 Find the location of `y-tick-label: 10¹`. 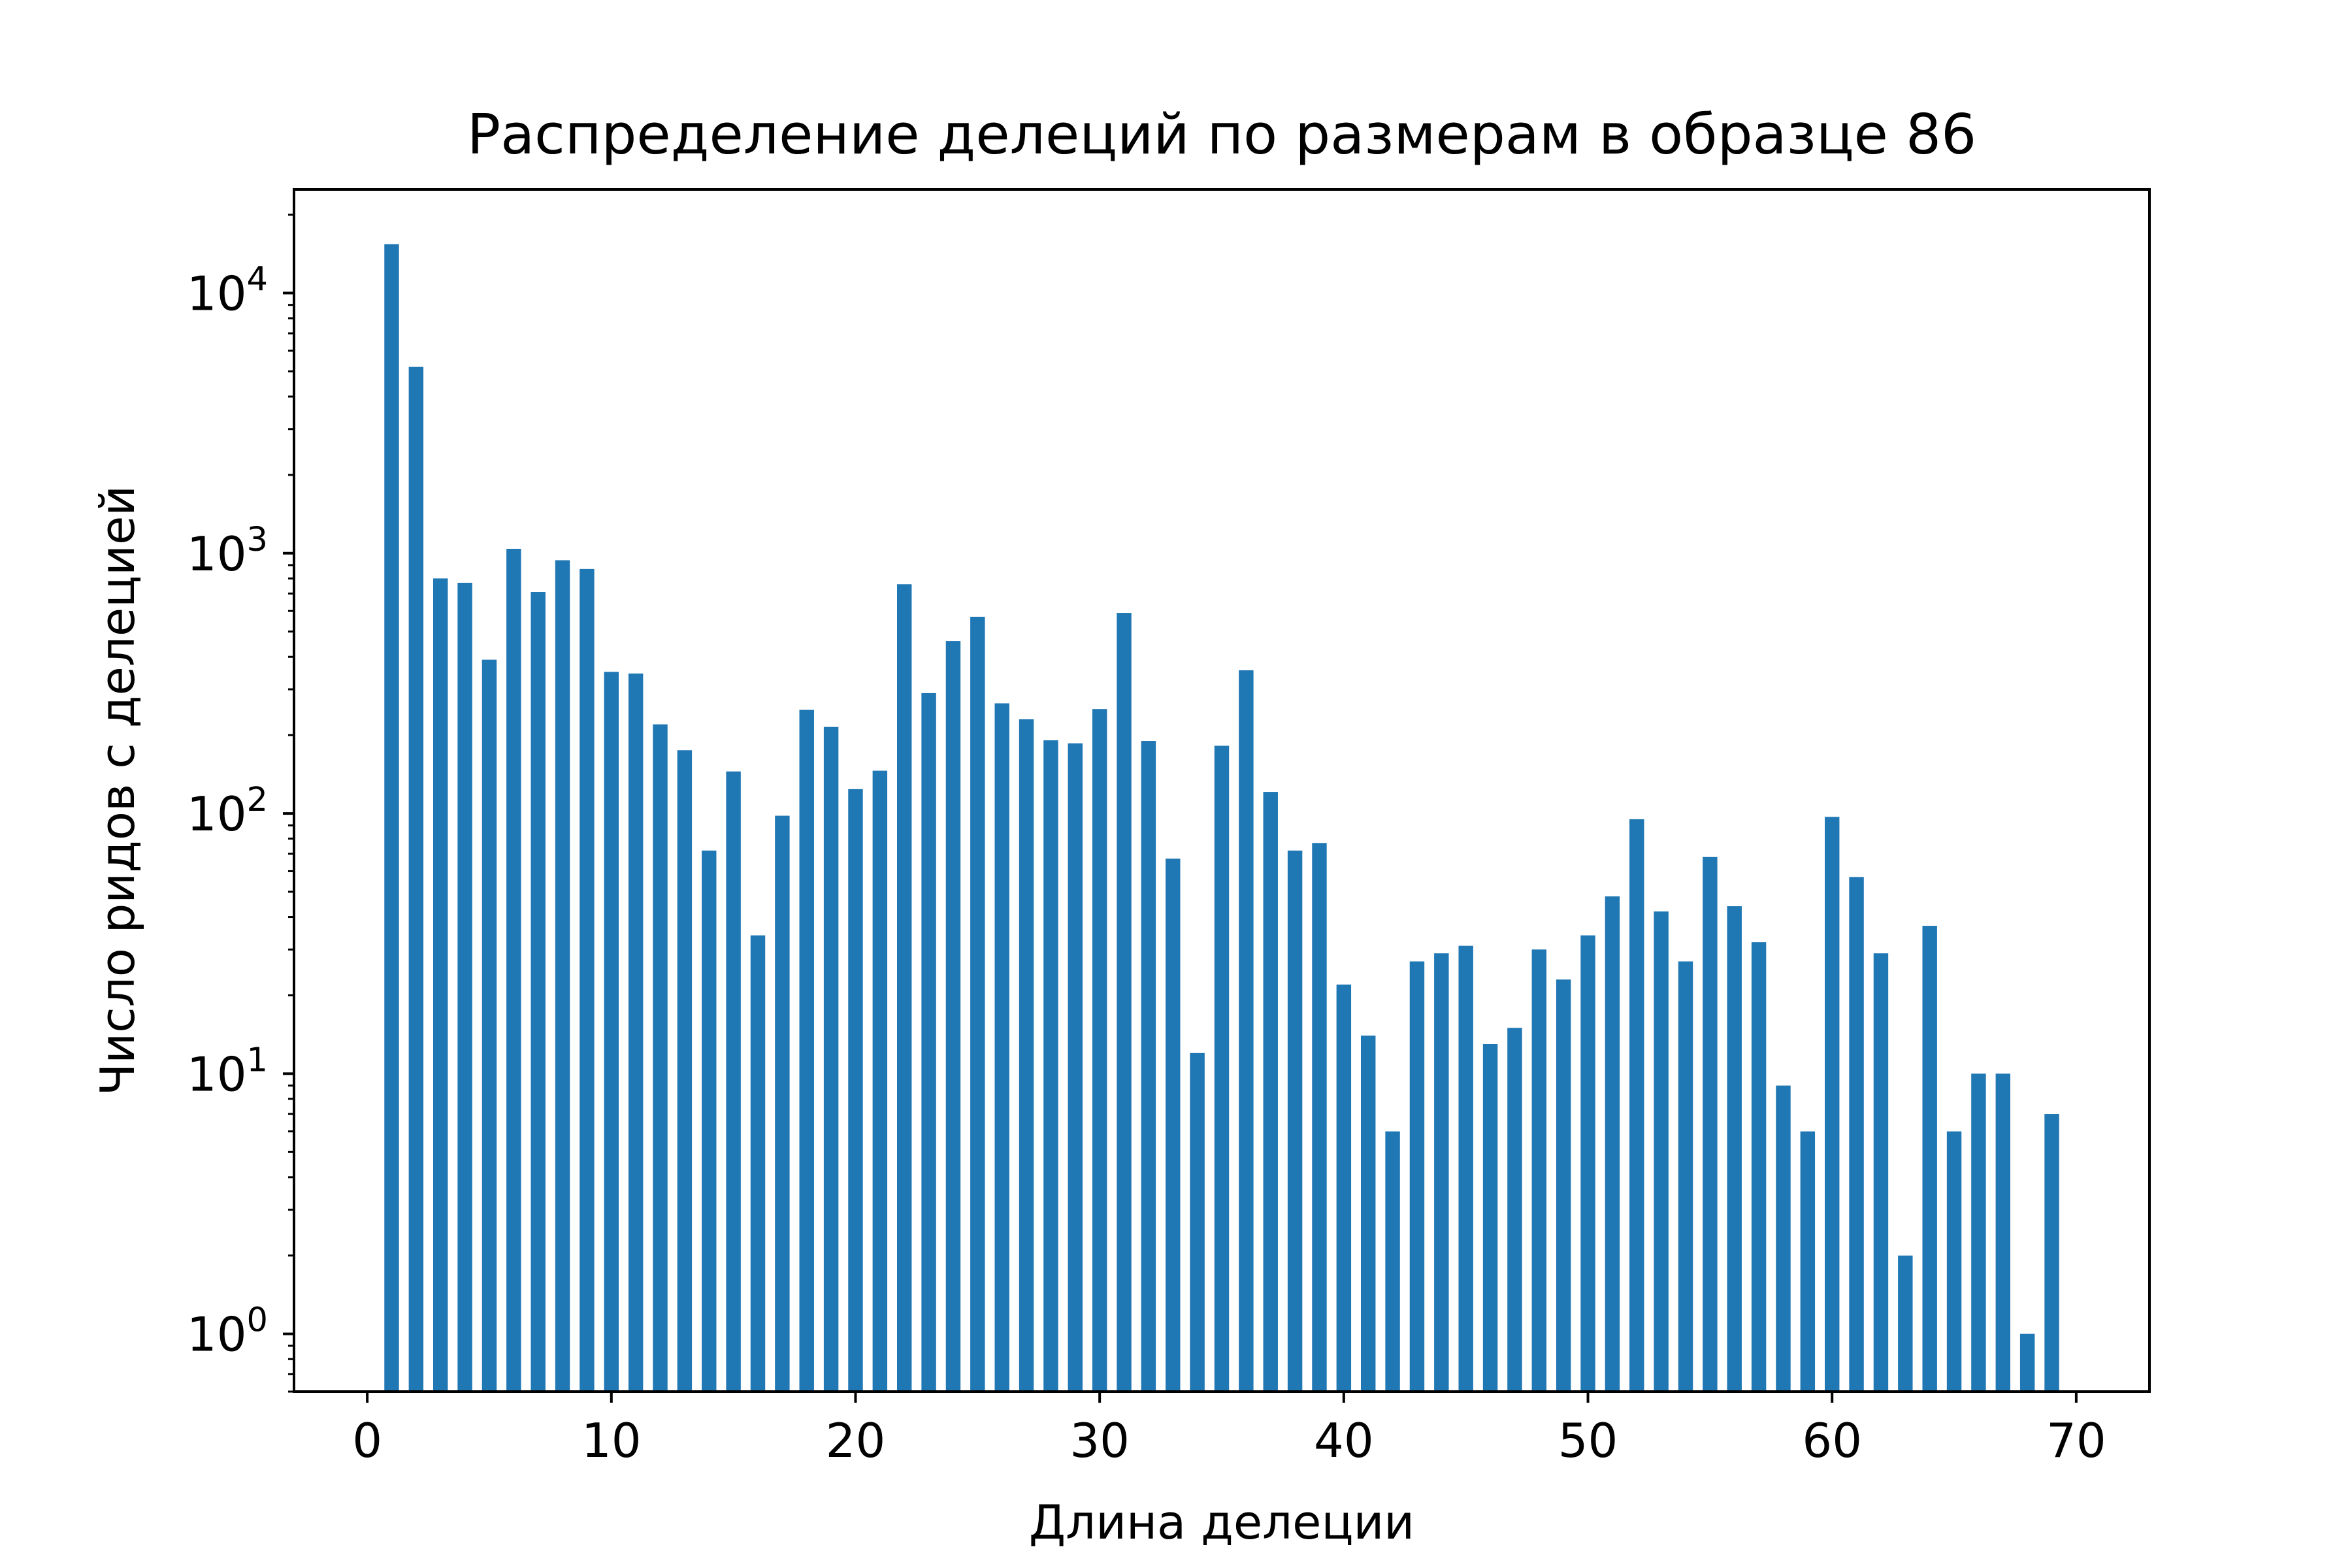

y-tick-label: 10¹ is located at coordinates (227, 1071).